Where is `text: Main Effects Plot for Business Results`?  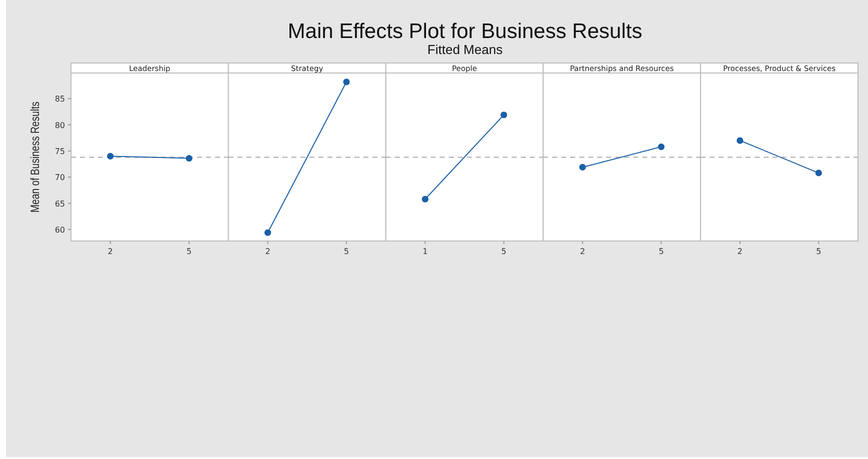
text: Main Effects Plot for Business Results is located at coordinates (465, 31).